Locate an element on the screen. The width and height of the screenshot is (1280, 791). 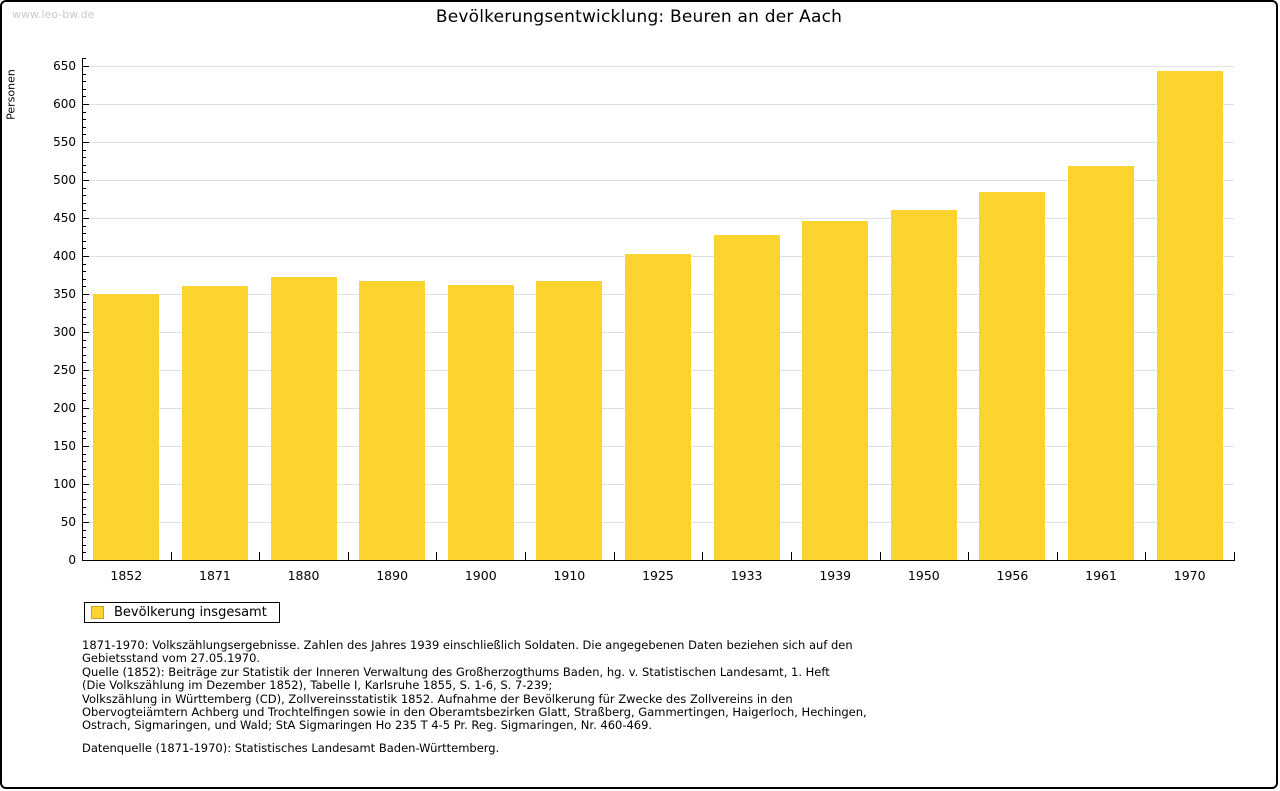
y-tick-label: 200 is located at coordinates (64, 408).